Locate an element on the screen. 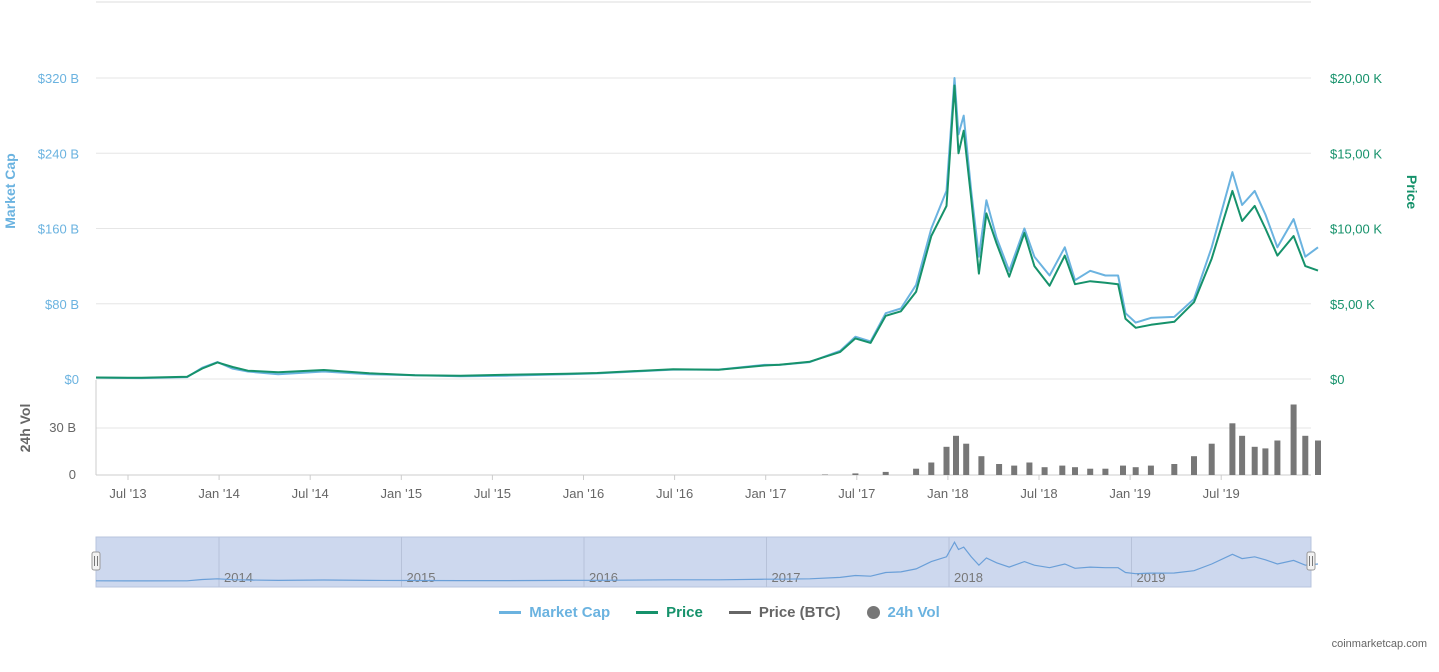  market-cap-axis: $0 $80 B $160 B $240 B $320 B is located at coordinates (58, 229).